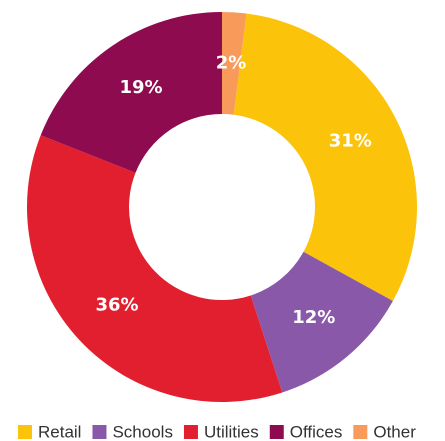 The height and width of the screenshot is (441, 445). I want to click on data-label: 36%, so click(116, 305).